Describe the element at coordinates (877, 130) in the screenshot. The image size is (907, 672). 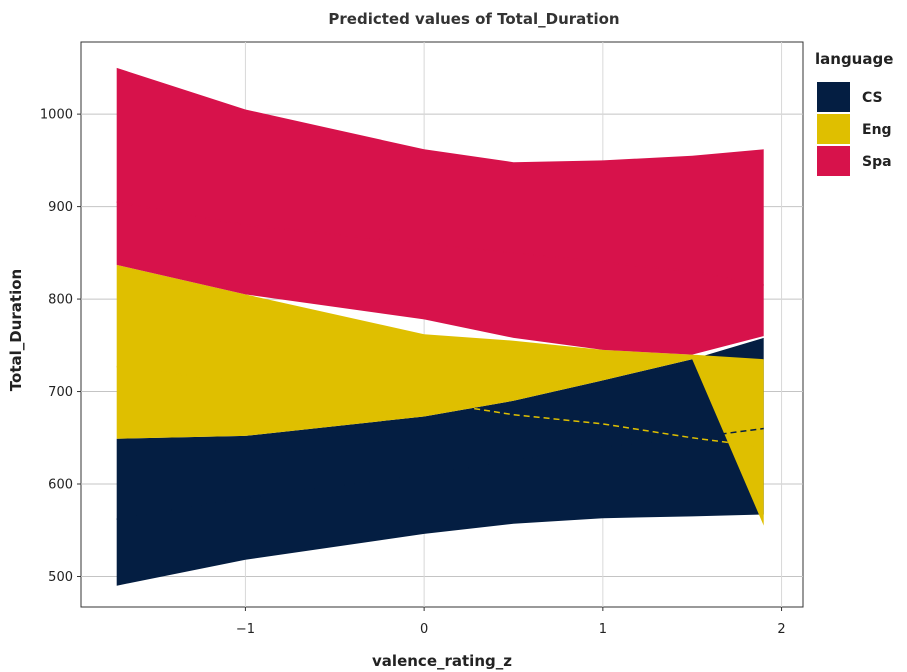
I see `legend-label-eng: Eng` at that location.